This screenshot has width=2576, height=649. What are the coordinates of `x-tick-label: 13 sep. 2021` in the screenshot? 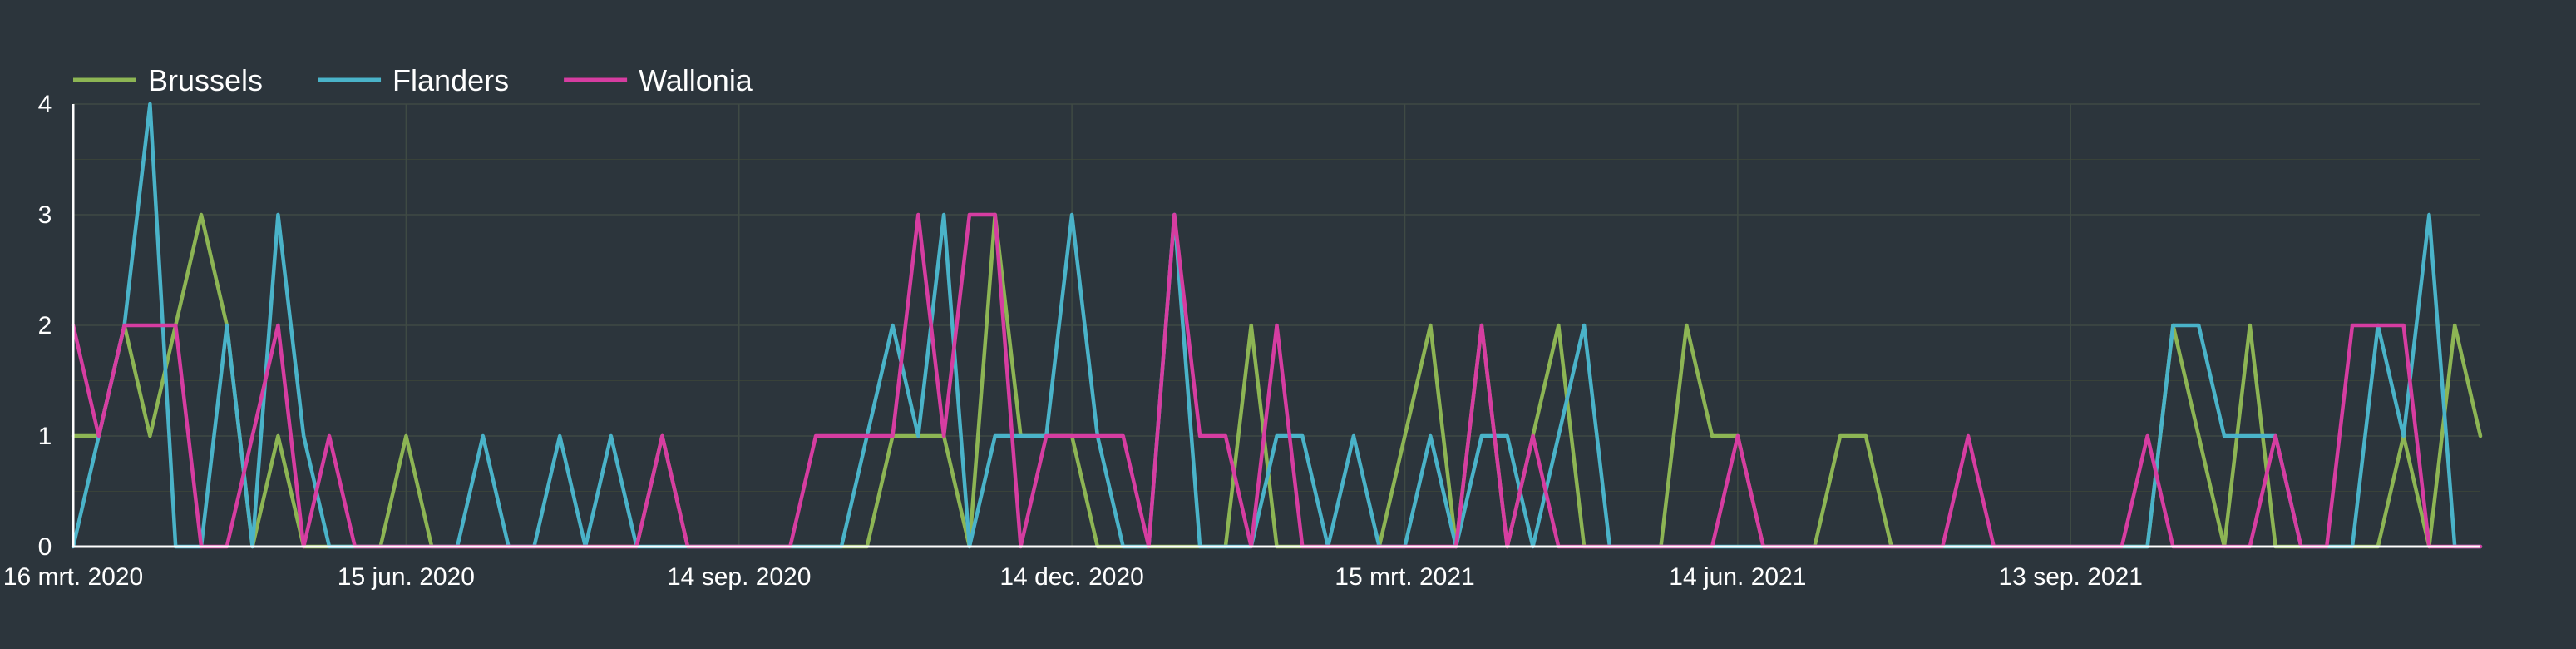 It's located at (2070, 577).